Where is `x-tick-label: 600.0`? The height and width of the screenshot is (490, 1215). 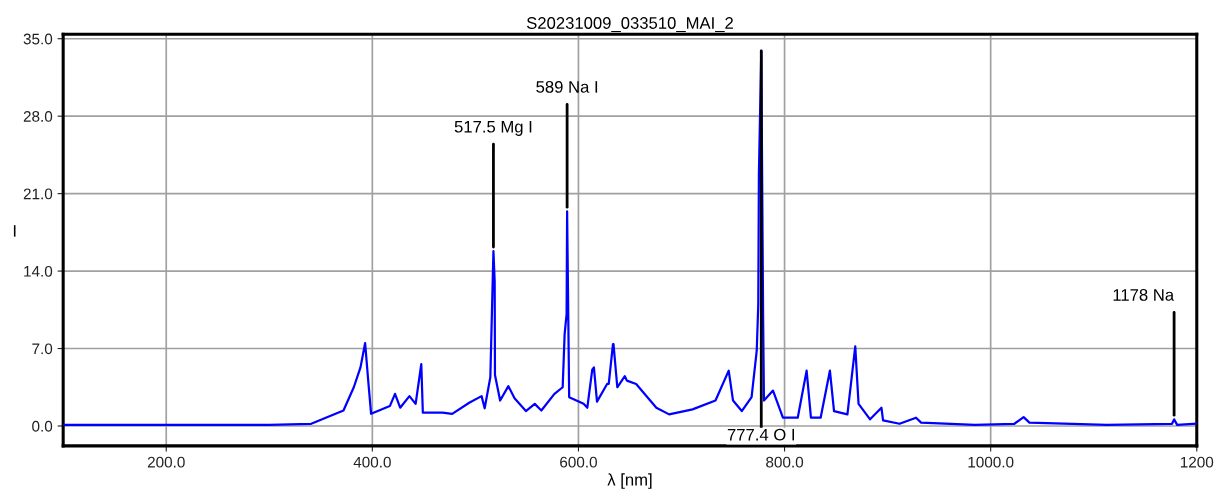
x-tick-label: 600.0 is located at coordinates (578, 462).